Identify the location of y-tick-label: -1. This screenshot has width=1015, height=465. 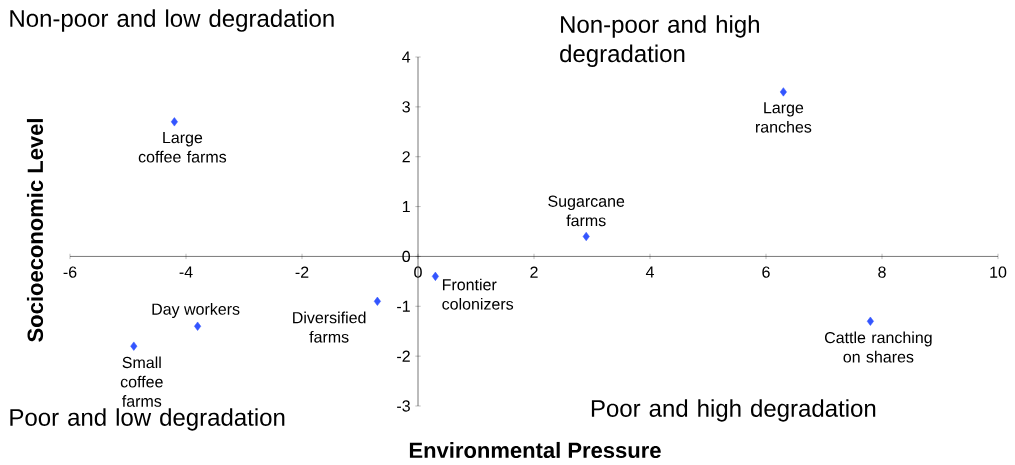
(403, 306).